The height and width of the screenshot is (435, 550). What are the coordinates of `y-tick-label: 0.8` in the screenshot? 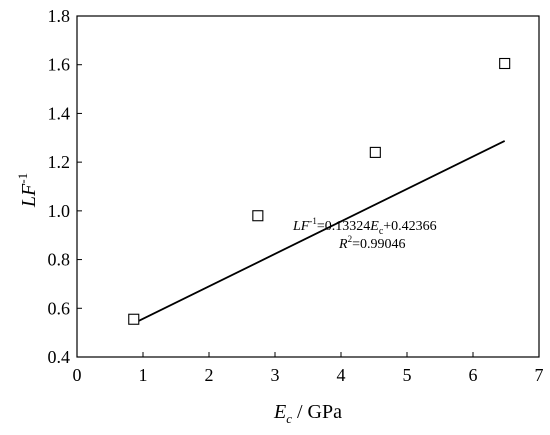 It's located at (59, 260).